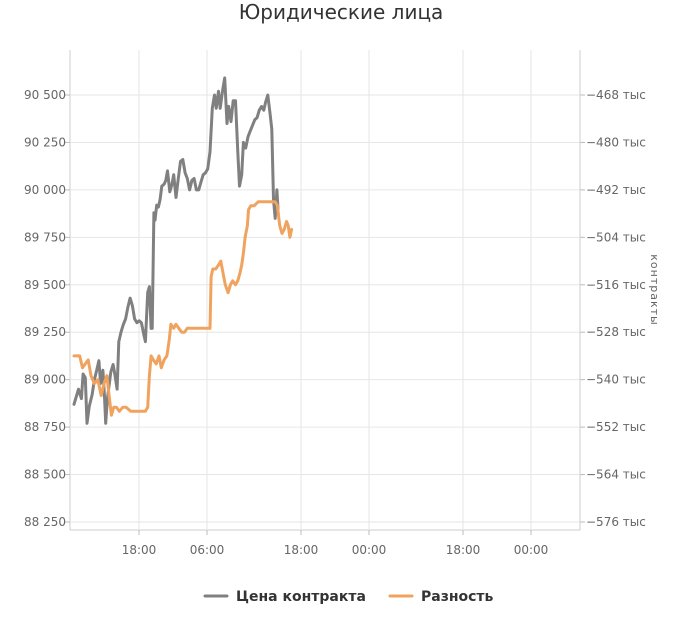  I want to click on y-right-tick-label: −480 тыс, so click(616, 142).